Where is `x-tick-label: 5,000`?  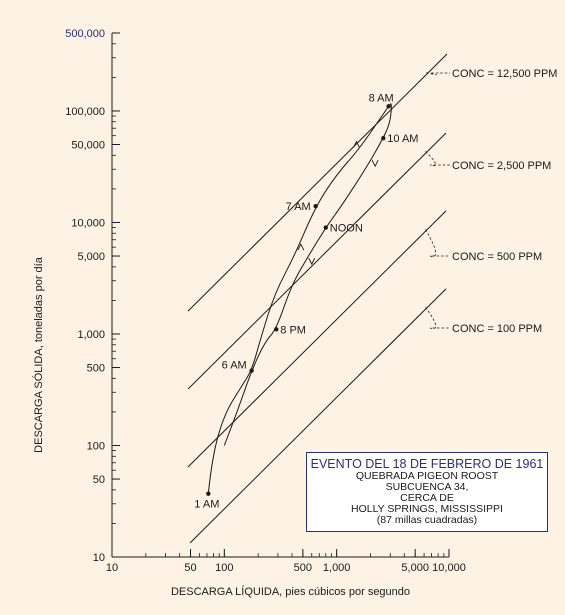
x-tick-label: 5,000 is located at coordinates (415, 568).